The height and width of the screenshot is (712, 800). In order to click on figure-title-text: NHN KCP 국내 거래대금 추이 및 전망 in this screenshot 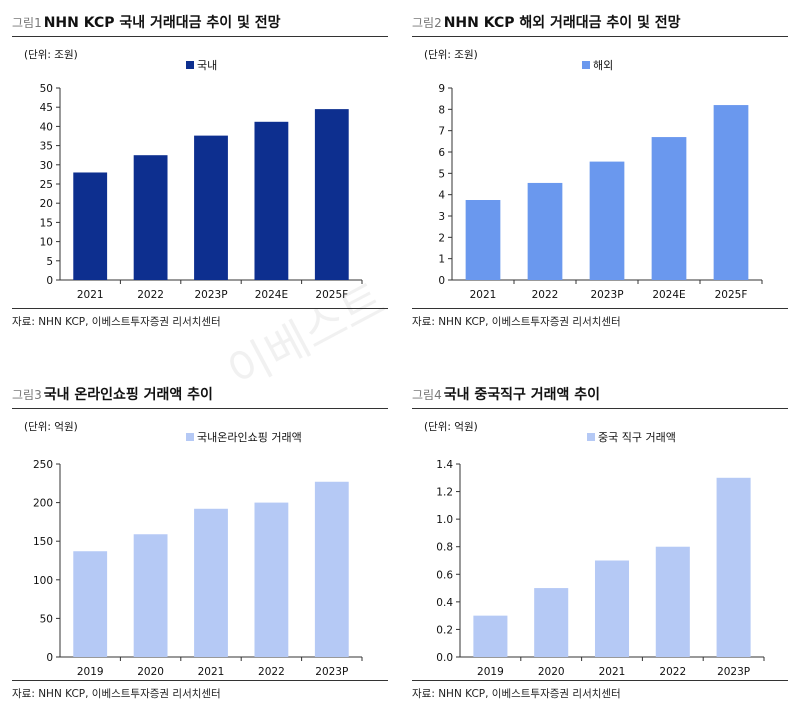, I will do `click(162, 23)`.